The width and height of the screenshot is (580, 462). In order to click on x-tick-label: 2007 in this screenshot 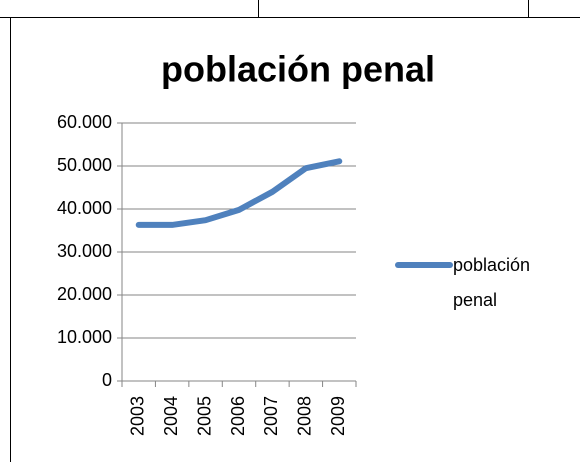, I will do `click(271, 416)`.